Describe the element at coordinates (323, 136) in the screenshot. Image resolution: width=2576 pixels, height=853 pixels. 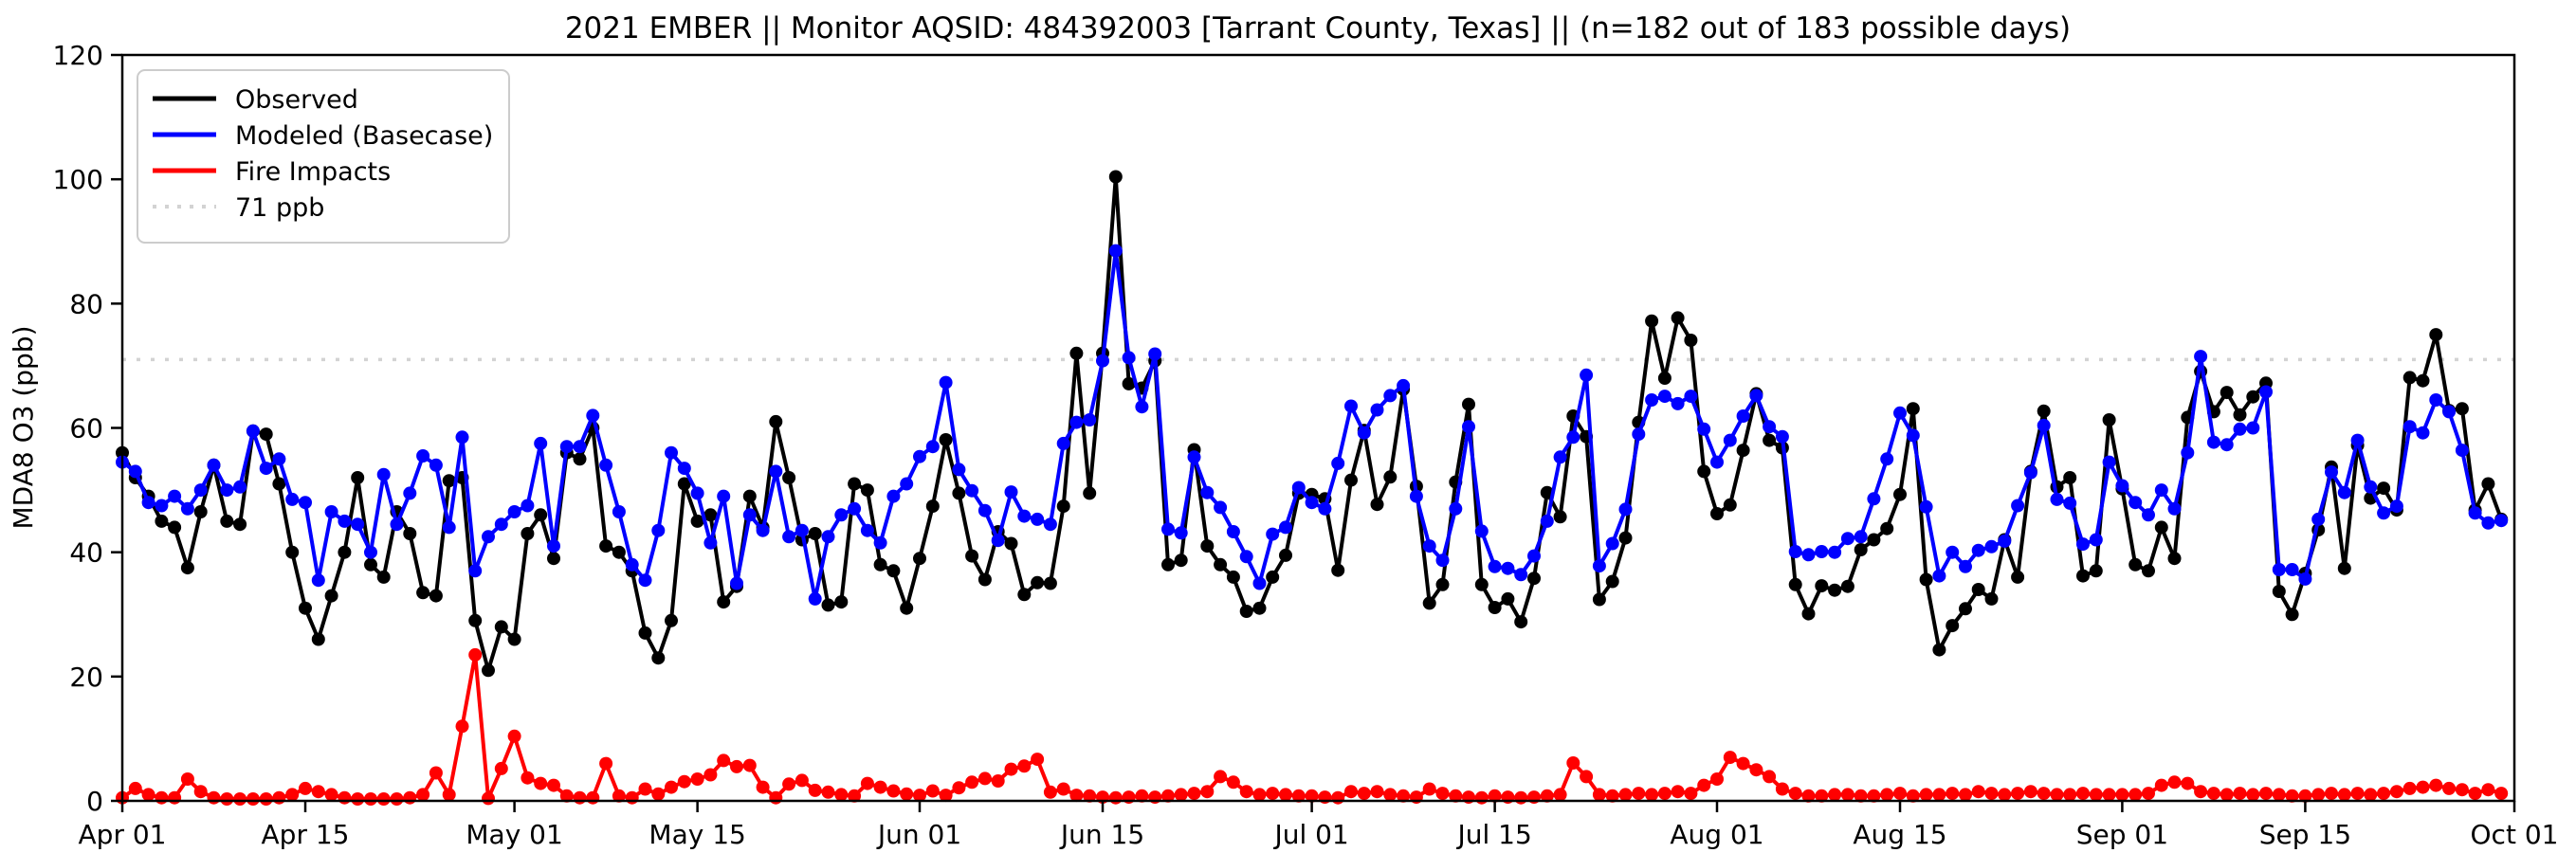
I see `legend-item-modeled-basecase: Modeled (Basecase)` at that location.